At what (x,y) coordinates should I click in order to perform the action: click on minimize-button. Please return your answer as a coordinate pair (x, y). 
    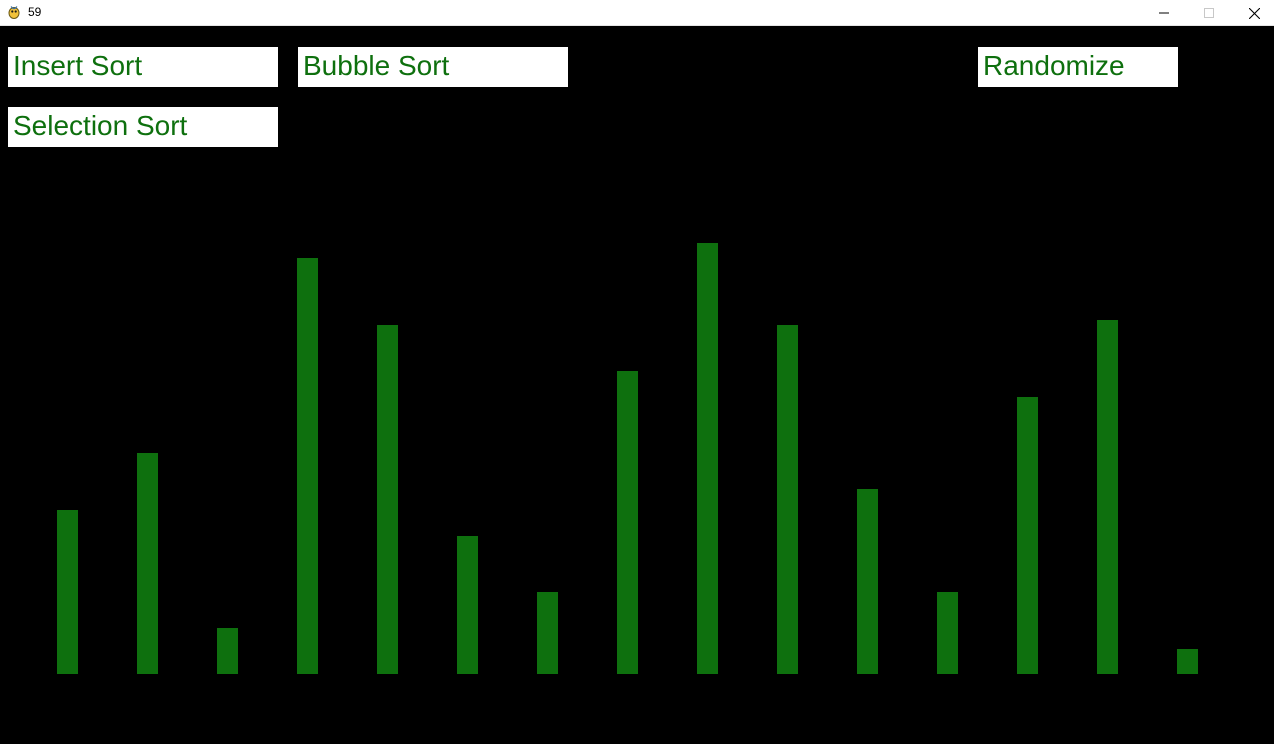
    Looking at the image, I should click on (1164, 13).